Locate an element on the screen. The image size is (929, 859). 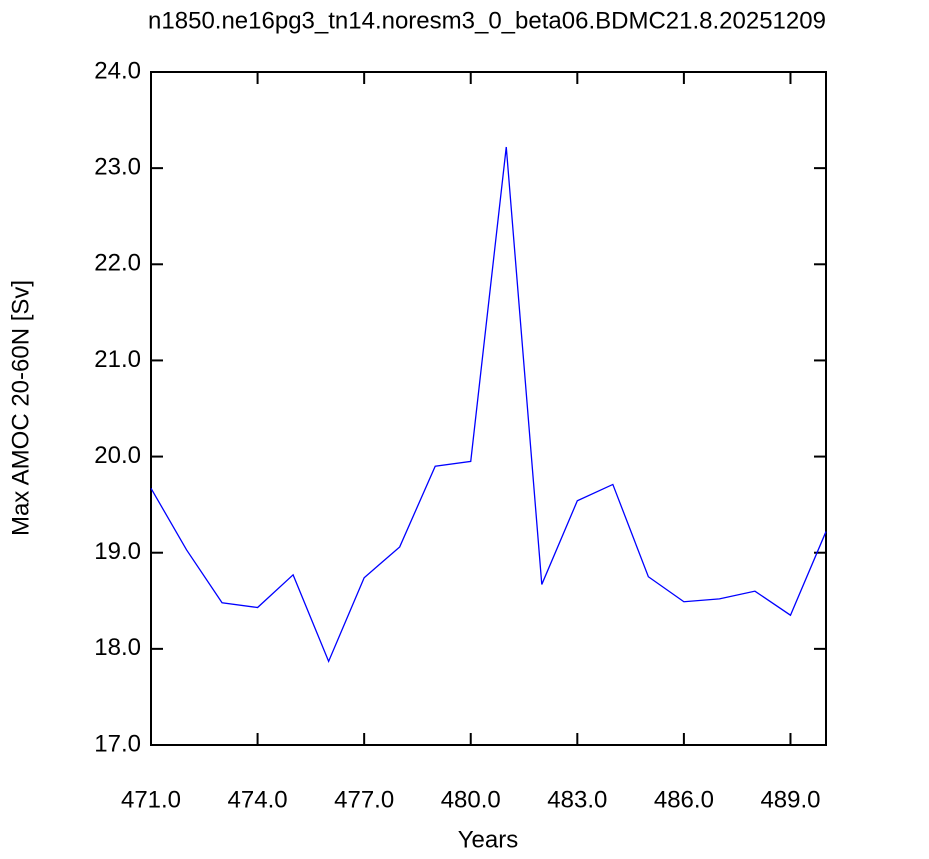
x-tick-label: 480.0 is located at coordinates (471, 799).